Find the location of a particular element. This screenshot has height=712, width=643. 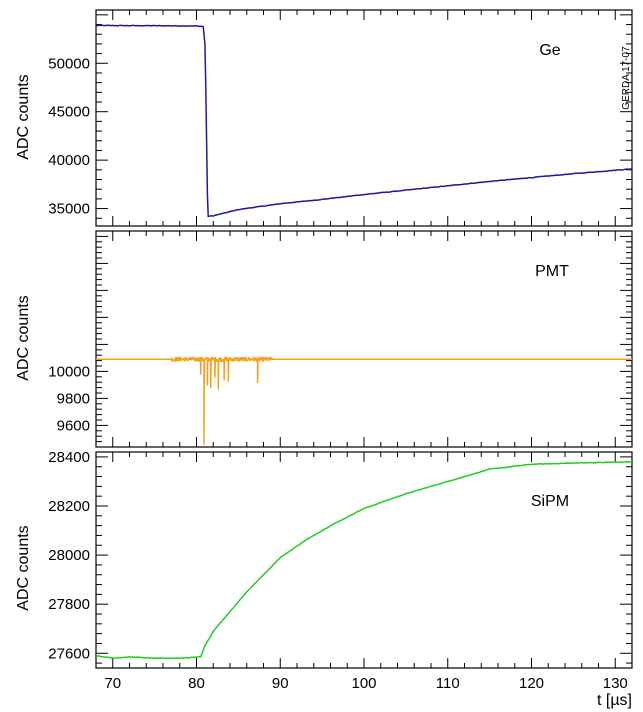

pmt-y-tick-label: 10000 is located at coordinates (69, 371).